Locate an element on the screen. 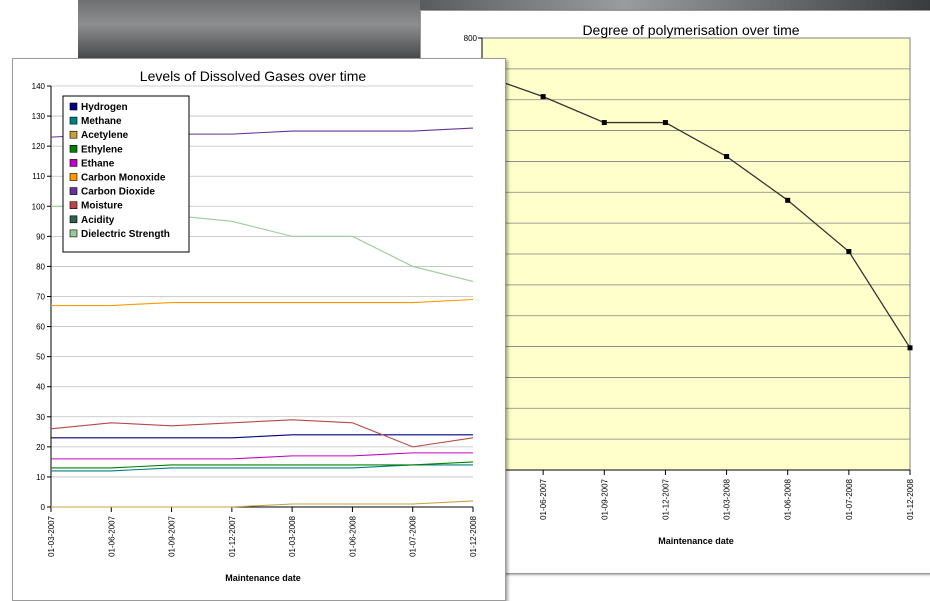 The height and width of the screenshot is (601, 930). y-tick-label: 50 is located at coordinates (40, 357).